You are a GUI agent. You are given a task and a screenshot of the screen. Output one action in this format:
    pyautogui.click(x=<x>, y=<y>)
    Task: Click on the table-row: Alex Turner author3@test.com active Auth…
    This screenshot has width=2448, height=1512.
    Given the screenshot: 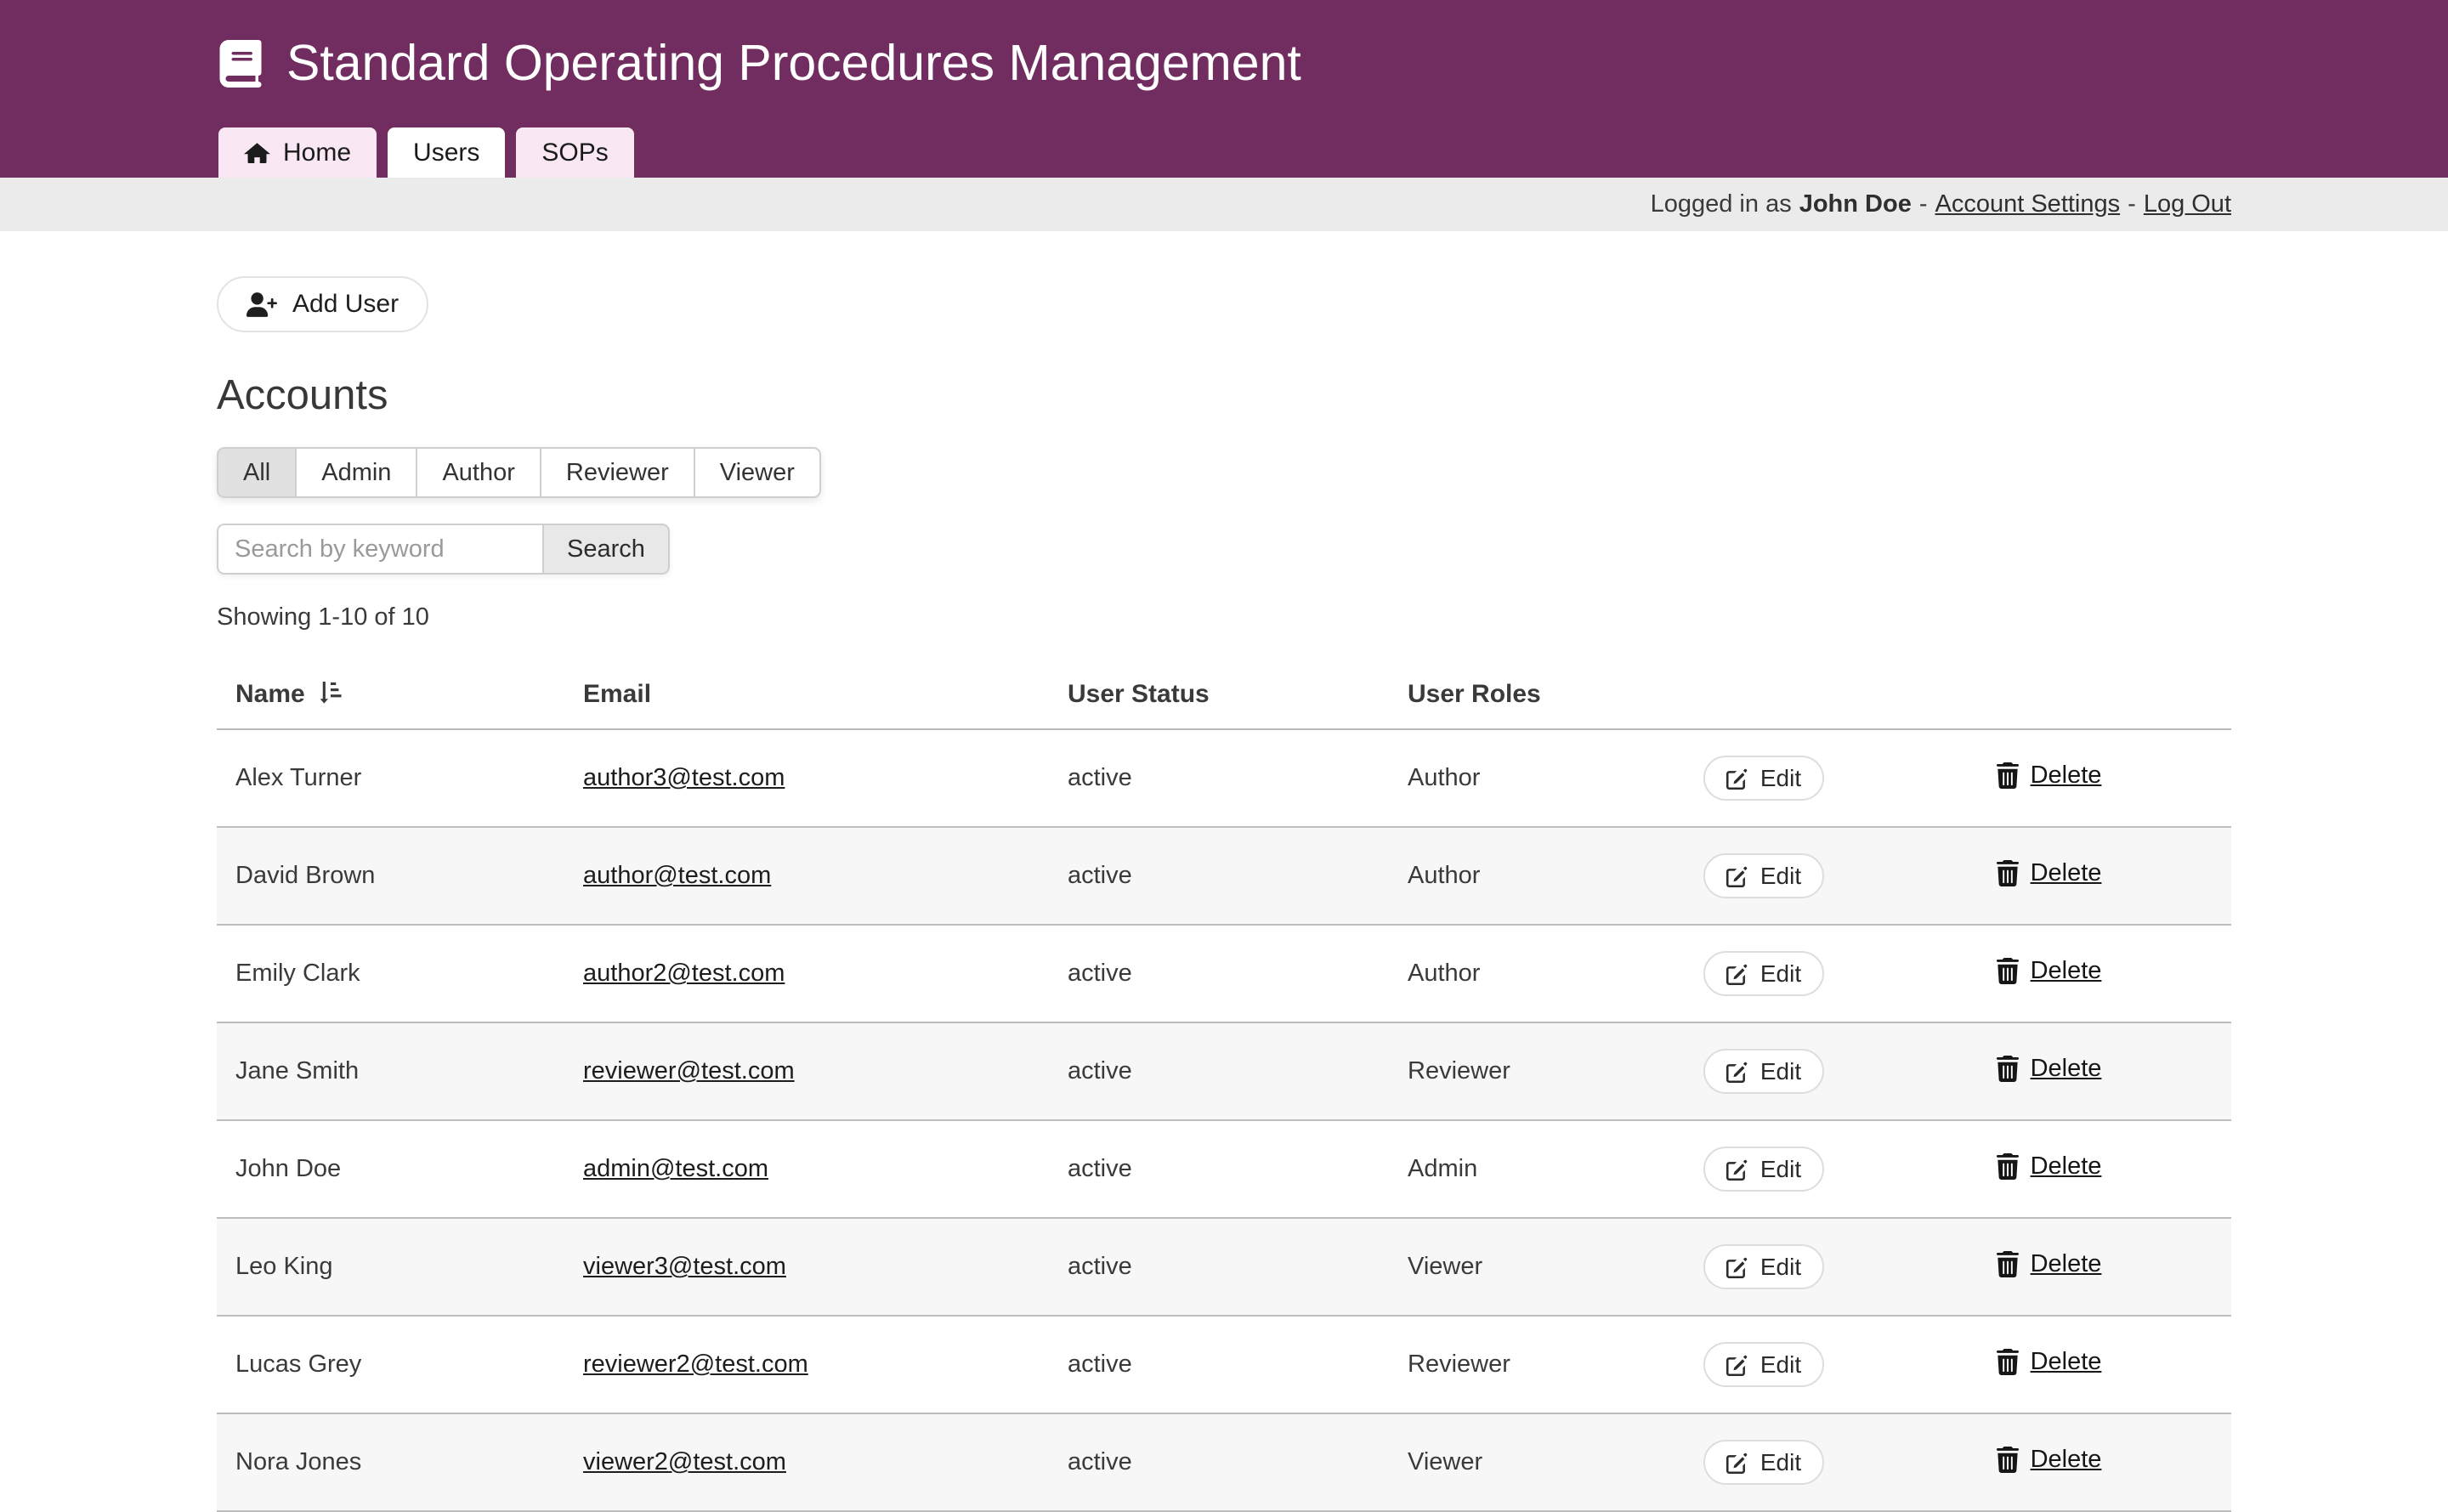 What is the action you would take?
    pyautogui.click(x=1224, y=778)
    